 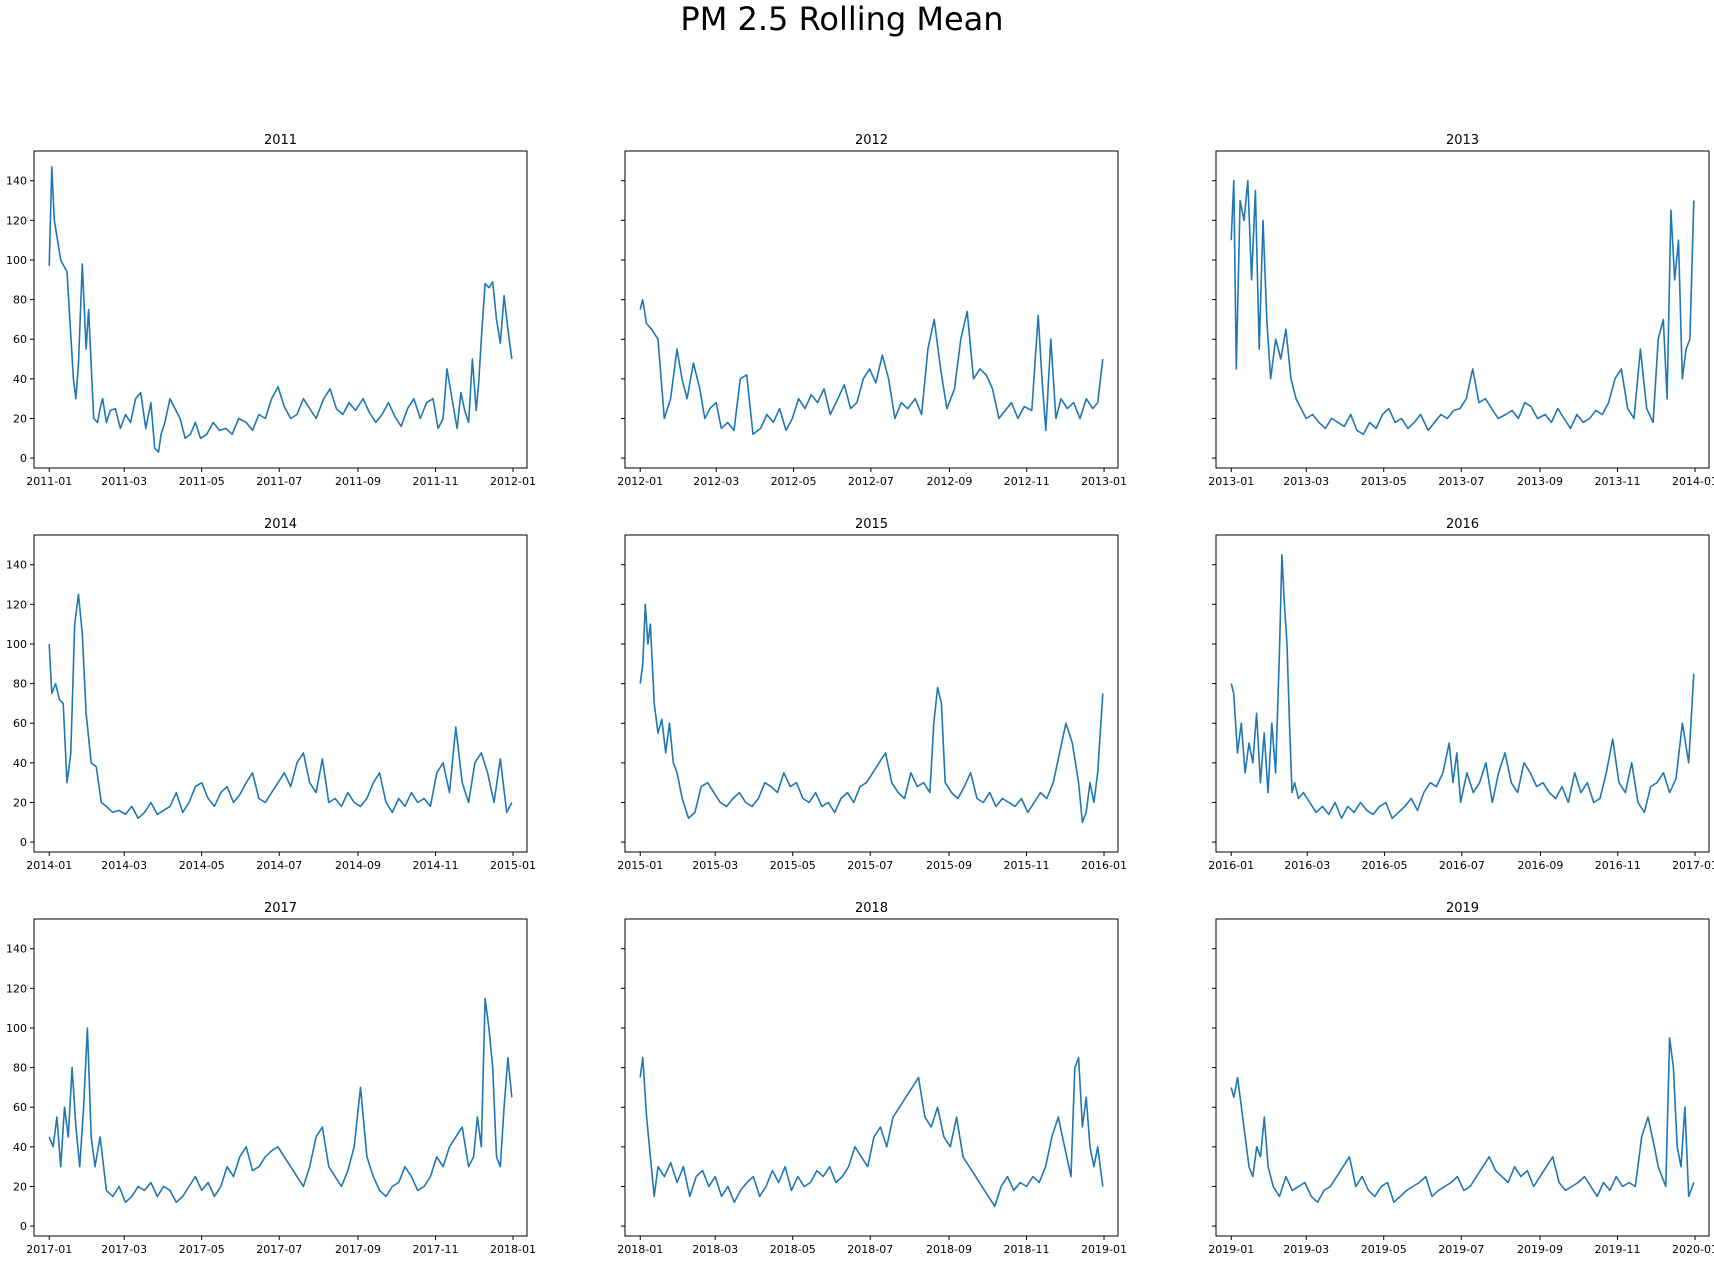 What do you see at coordinates (1231, 1249) in the screenshot?
I see `x-tick-label: 2019-01` at bounding box center [1231, 1249].